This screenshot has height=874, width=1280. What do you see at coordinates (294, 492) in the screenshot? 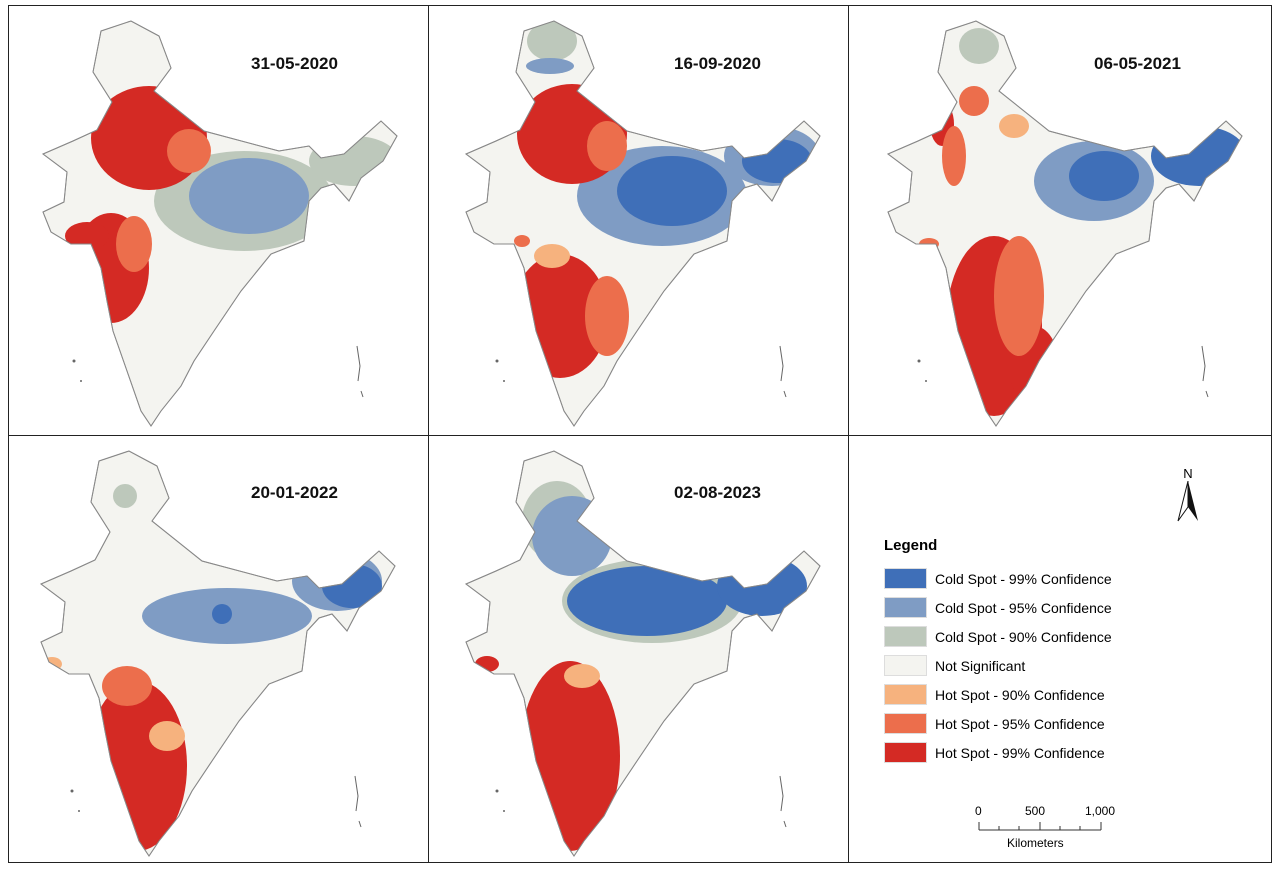
I see `map-date: 20-01-2022` at bounding box center [294, 492].